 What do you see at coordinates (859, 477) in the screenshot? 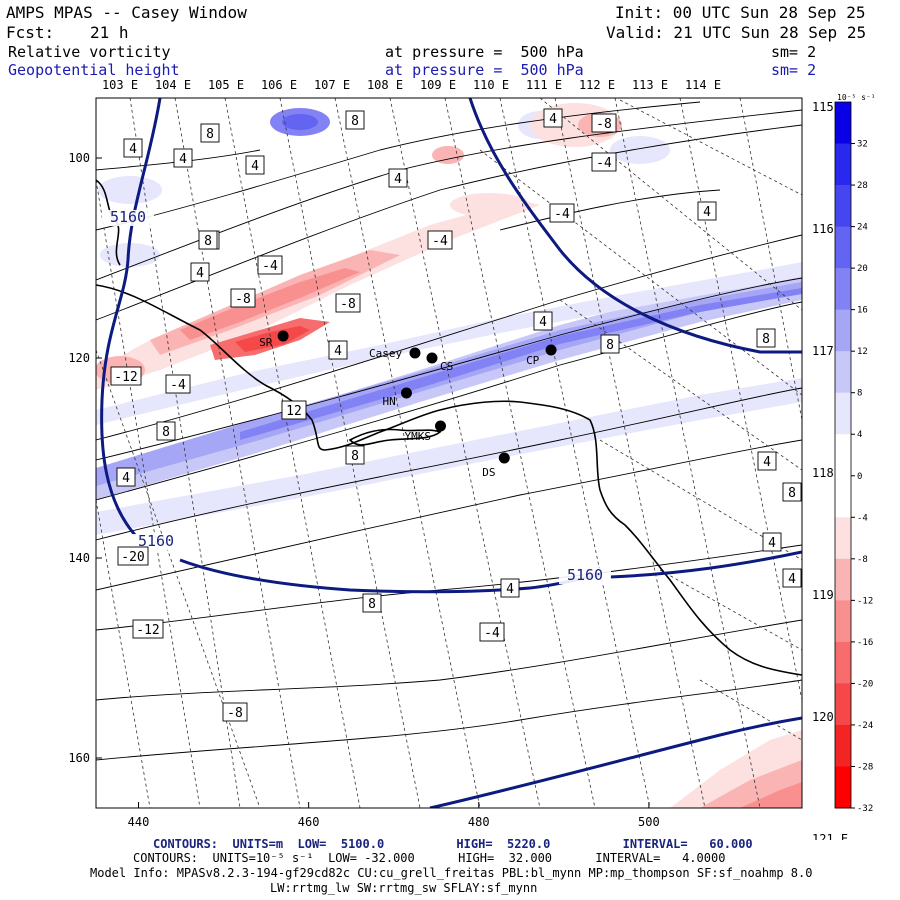
I see `colorbar-tick-label: 0` at bounding box center [859, 477].